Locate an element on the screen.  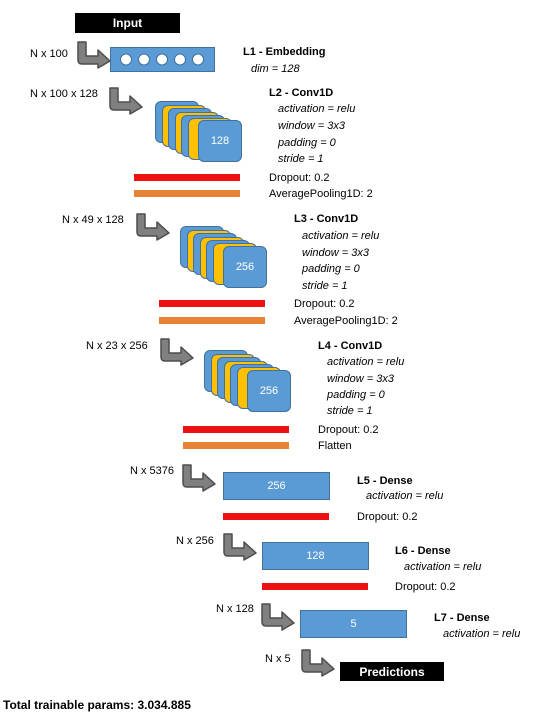
l4-param: window = 3x3 is located at coordinates (360, 379).